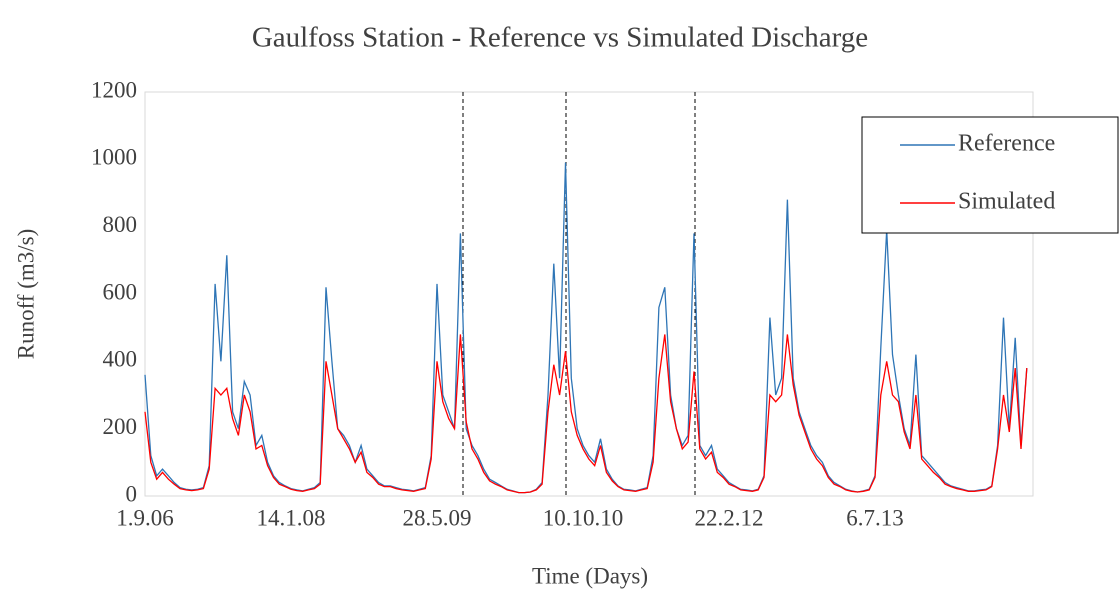 The width and height of the screenshot is (1120, 599). Describe the element at coordinates (1006, 202) in the screenshot. I see `legend-label: Simulated` at that location.